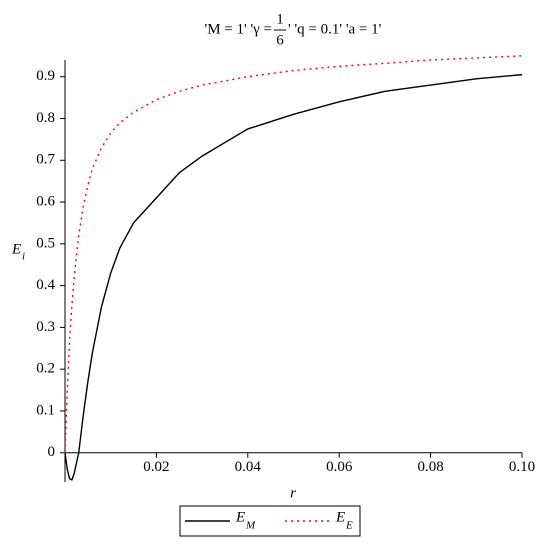 Image resolution: width=550 pixels, height=548 pixels. I want to click on x-tick-label: 0.08, so click(430, 467).